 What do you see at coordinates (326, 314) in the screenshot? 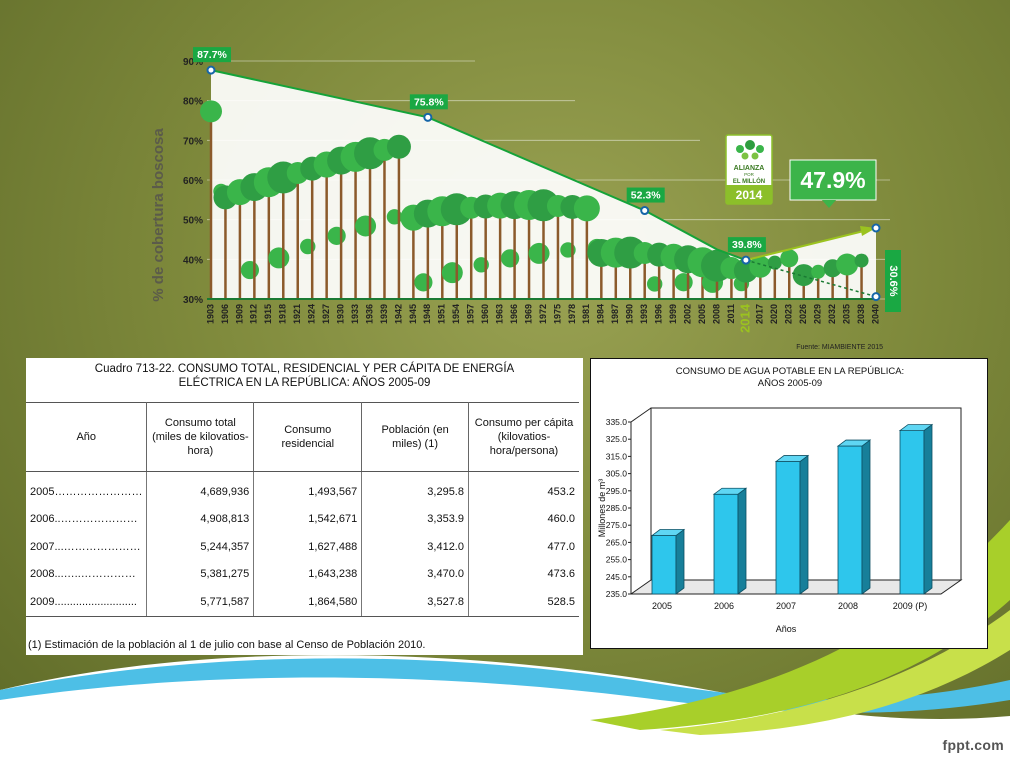
I see `x-tick-label: 1927` at bounding box center [326, 314].